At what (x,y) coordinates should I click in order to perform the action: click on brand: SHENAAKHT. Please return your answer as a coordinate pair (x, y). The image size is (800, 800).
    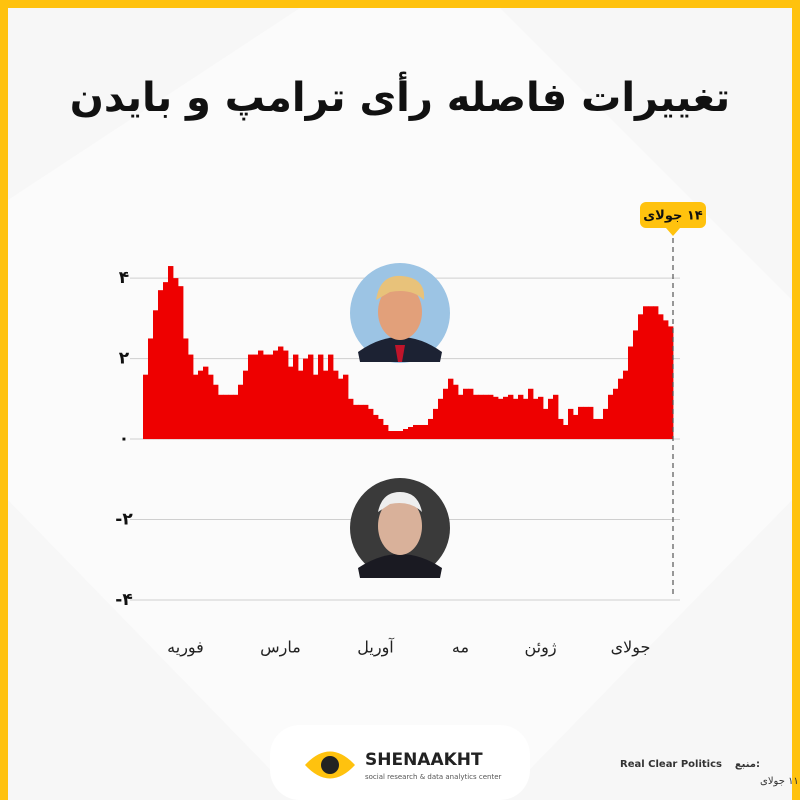
    Looking at the image, I should click on (424, 760).